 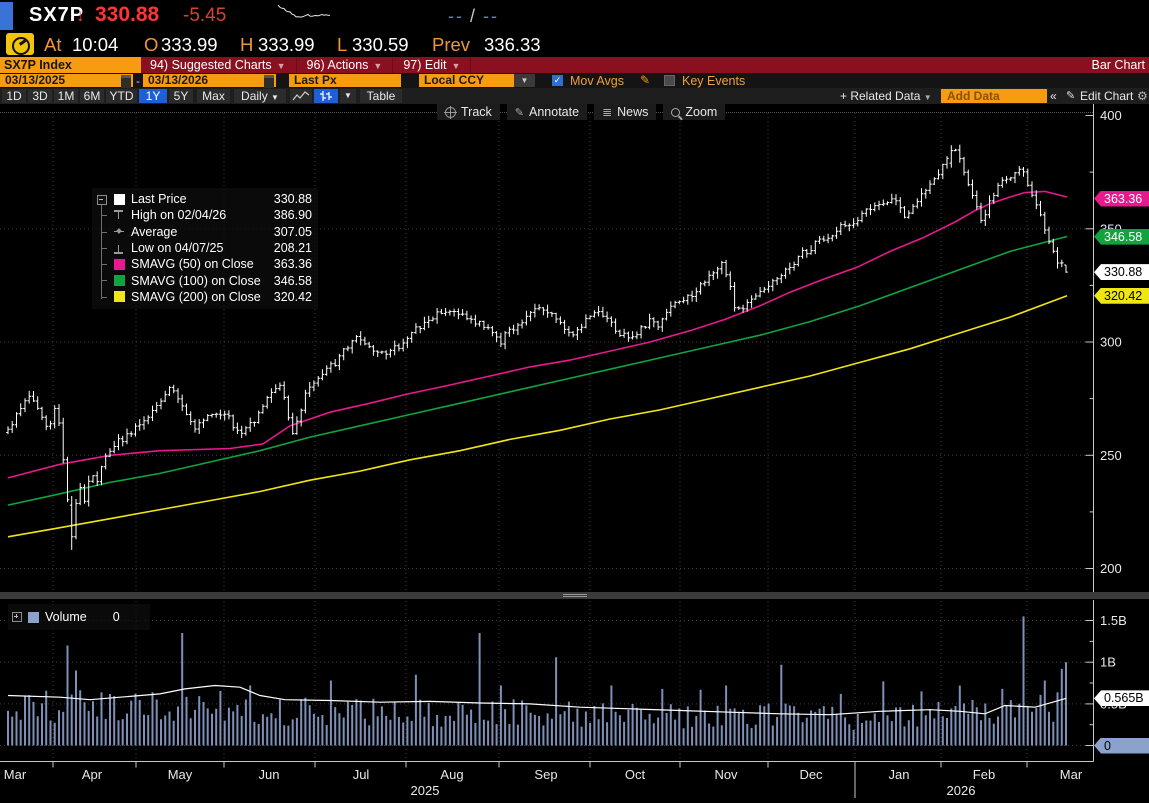 What do you see at coordinates (292, 296) in the screenshot?
I see `legend-value: 320.42` at bounding box center [292, 296].